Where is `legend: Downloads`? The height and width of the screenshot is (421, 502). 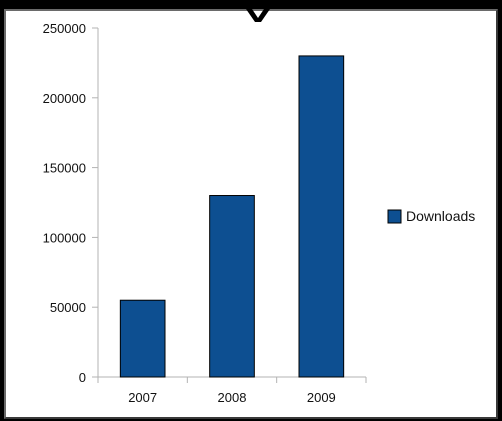 legend: Downloads is located at coordinates (431, 216).